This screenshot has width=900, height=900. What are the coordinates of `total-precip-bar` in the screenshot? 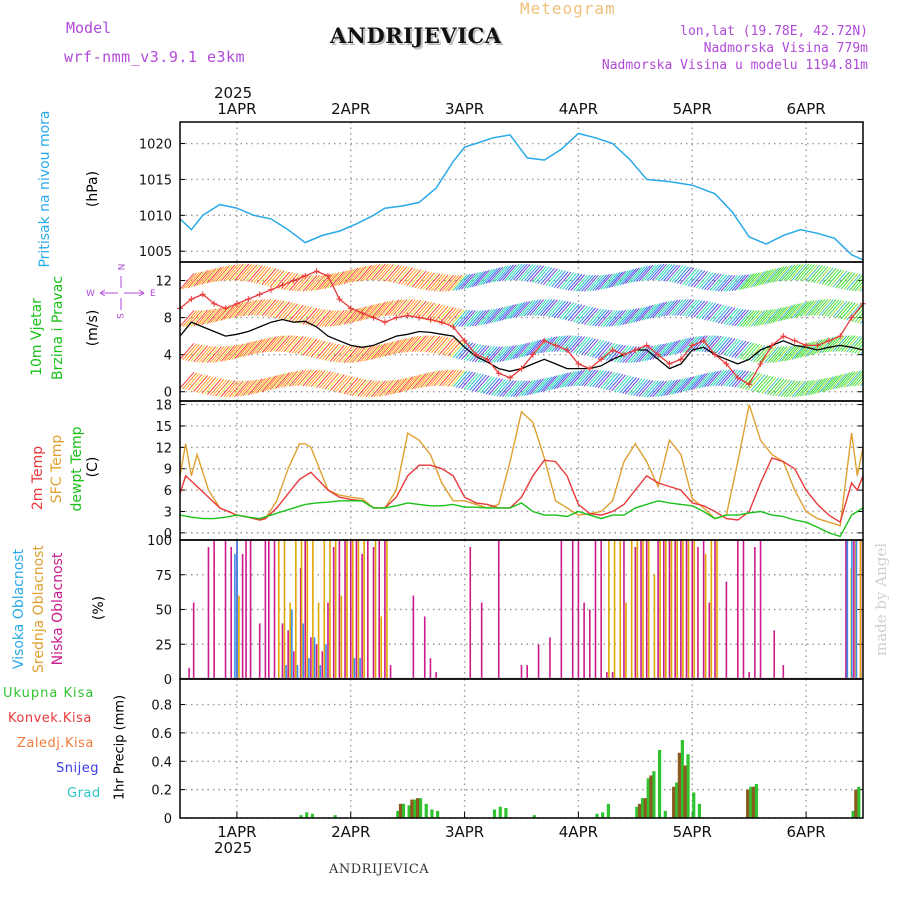 It's located at (853, 814).